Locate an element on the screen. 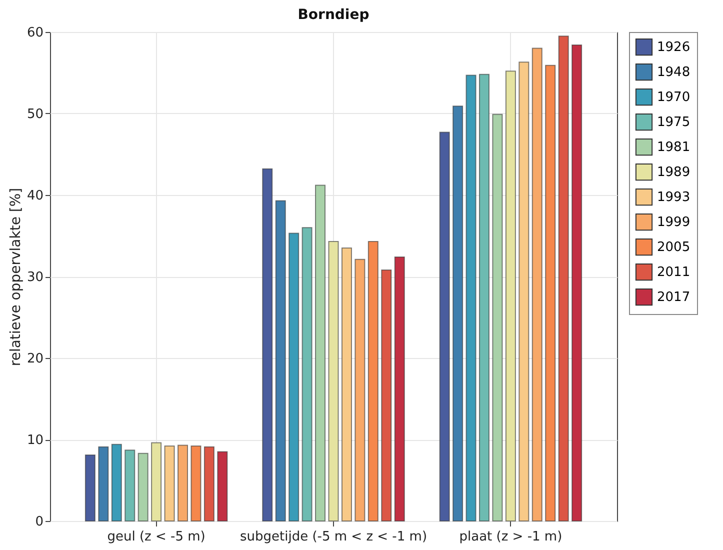 Image resolution: width=723 pixels, height=550 pixels. legend-label: 1970 is located at coordinates (673, 97).